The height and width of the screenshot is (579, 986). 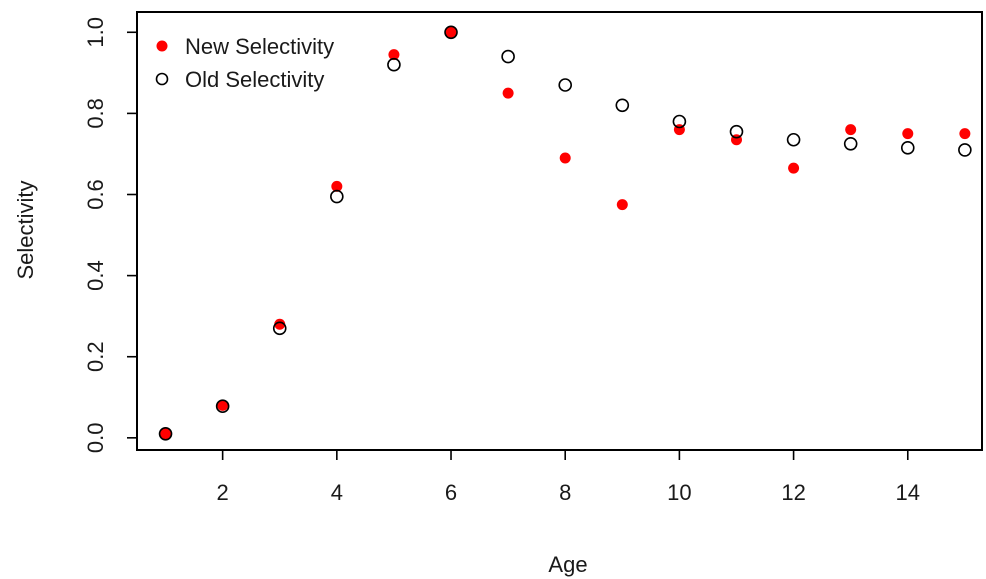 I want to click on y-tick-label: 0.0, so click(x=95, y=438).